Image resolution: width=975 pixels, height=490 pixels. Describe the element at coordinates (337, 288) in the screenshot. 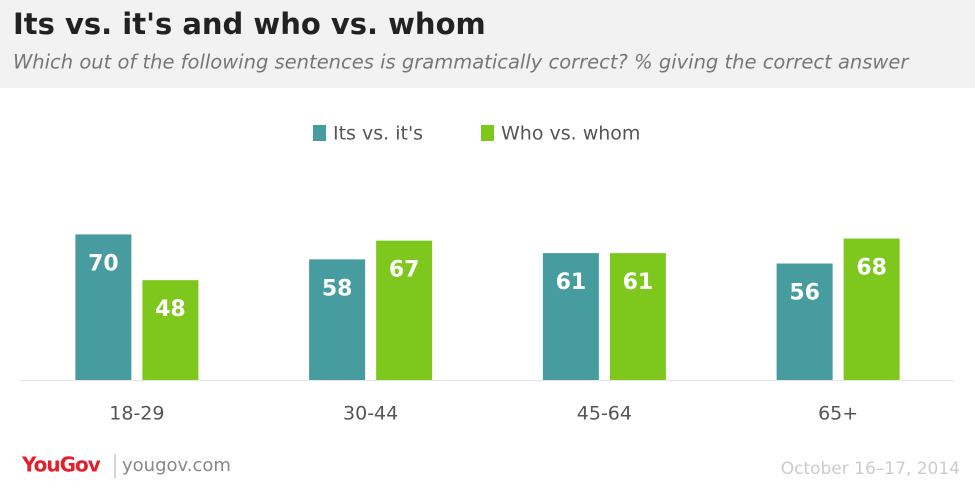

I see `value-label: 58` at that location.